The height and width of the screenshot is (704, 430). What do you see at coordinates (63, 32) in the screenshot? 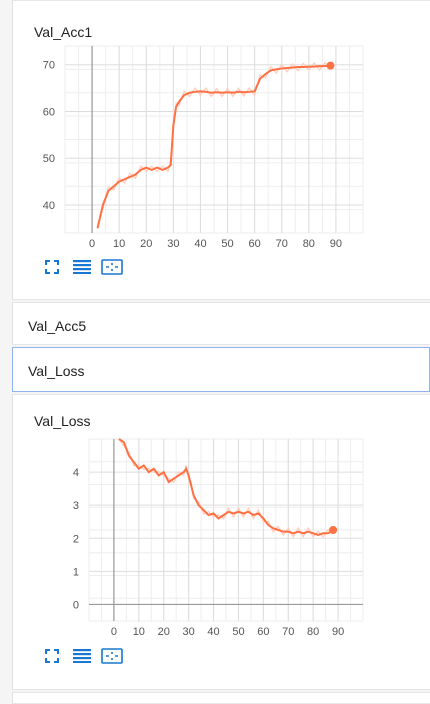
I see `chart-title: Val_Acc1` at bounding box center [63, 32].